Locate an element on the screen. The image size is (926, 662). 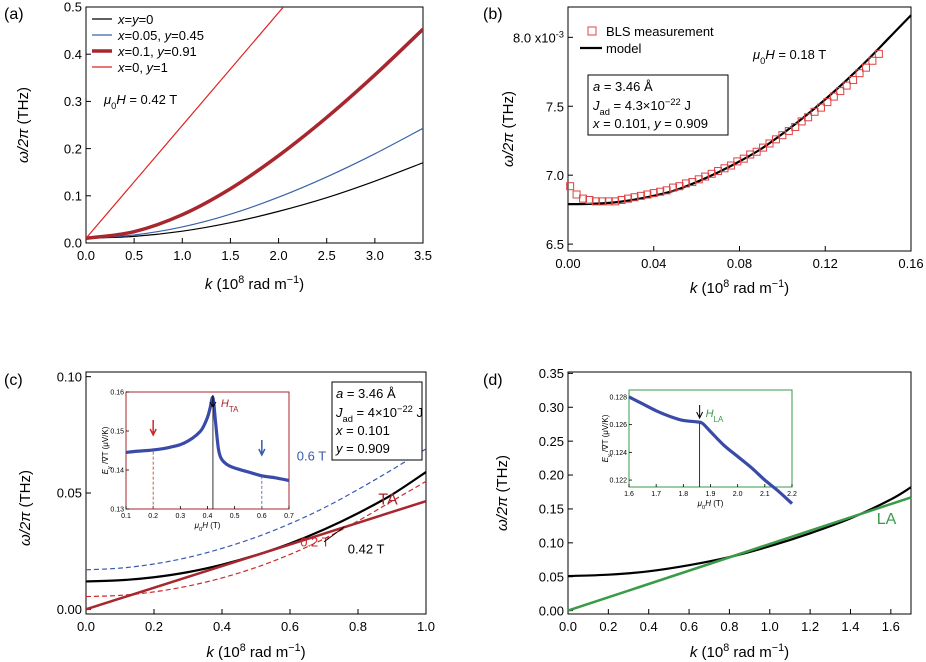
a-field-annotation: μ0H = 0.42 T is located at coordinates (140, 101).